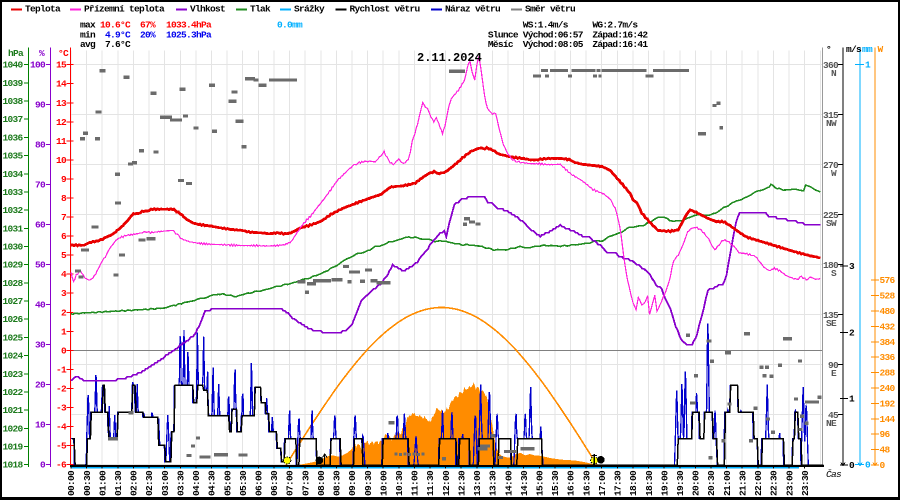 The image size is (900, 500). I want to click on svg-text: 1026, so click(12, 319).